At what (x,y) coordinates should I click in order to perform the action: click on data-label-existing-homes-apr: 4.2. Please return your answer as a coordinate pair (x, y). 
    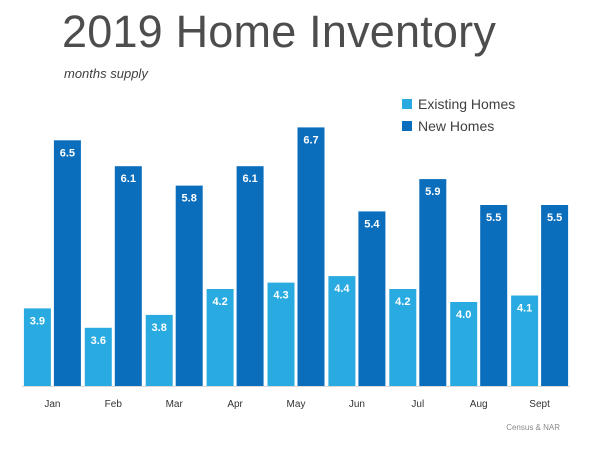
    Looking at the image, I should click on (219, 302).